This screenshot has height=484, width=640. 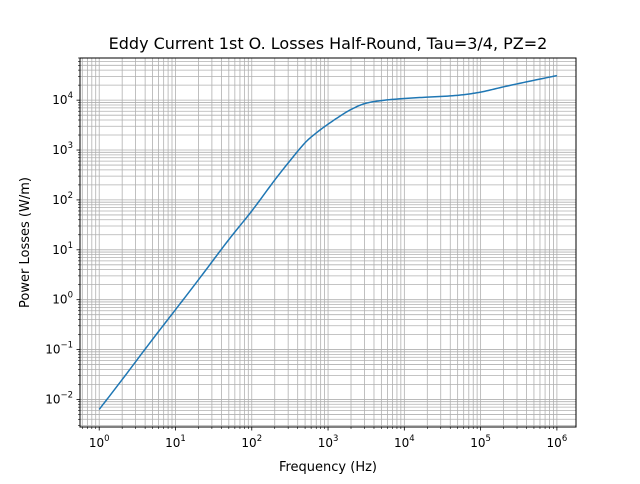 I want to click on y-tick-label: 10¹, so click(x=62, y=249).